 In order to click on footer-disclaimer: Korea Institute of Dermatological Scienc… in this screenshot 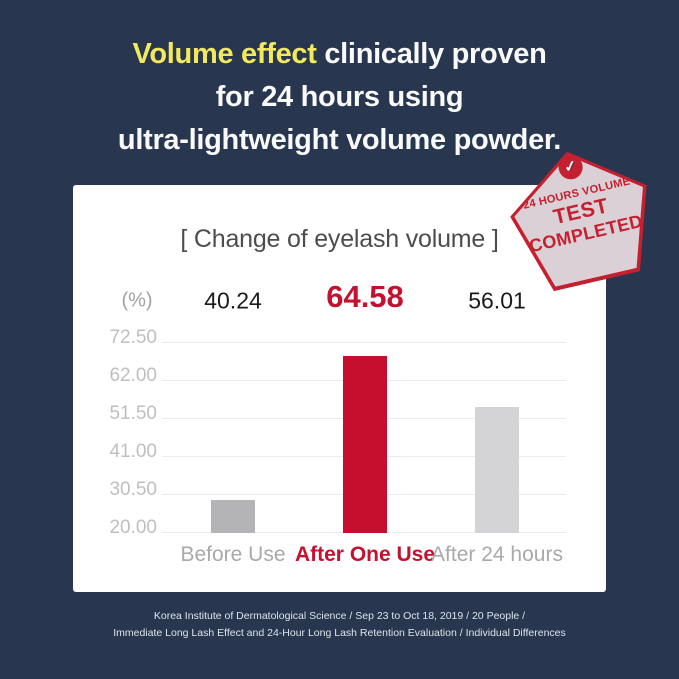, I will do `click(339, 625)`.